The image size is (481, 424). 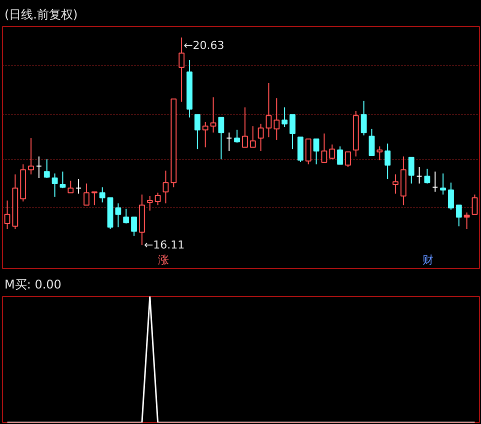 I want to click on annotation: 财, so click(x=428, y=260).